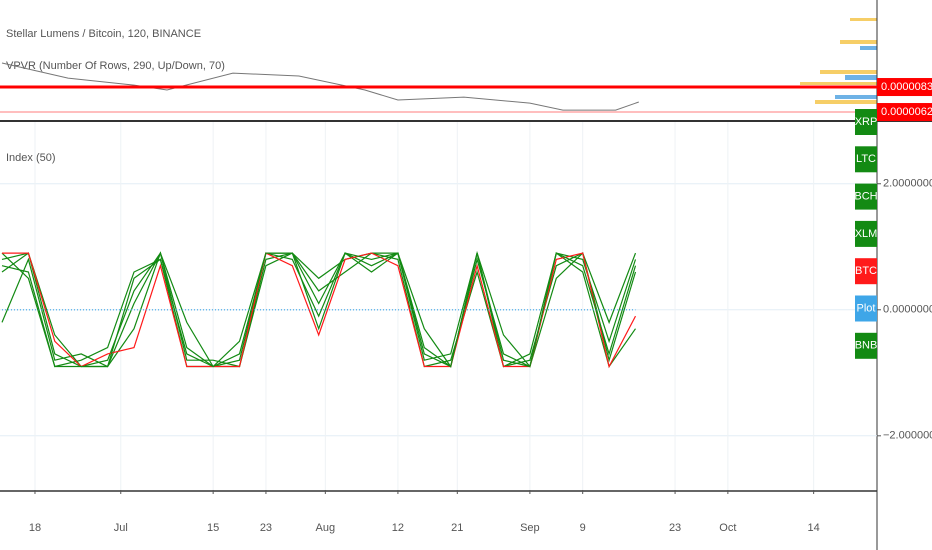  I want to click on vpvr-histogram, so click(838, 61).